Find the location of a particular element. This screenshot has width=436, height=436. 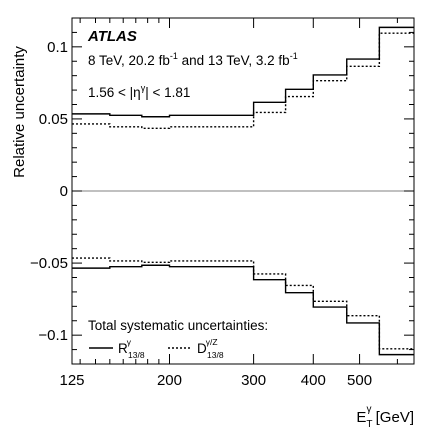

y-tick-label: 0.1 is located at coordinates (57, 47).